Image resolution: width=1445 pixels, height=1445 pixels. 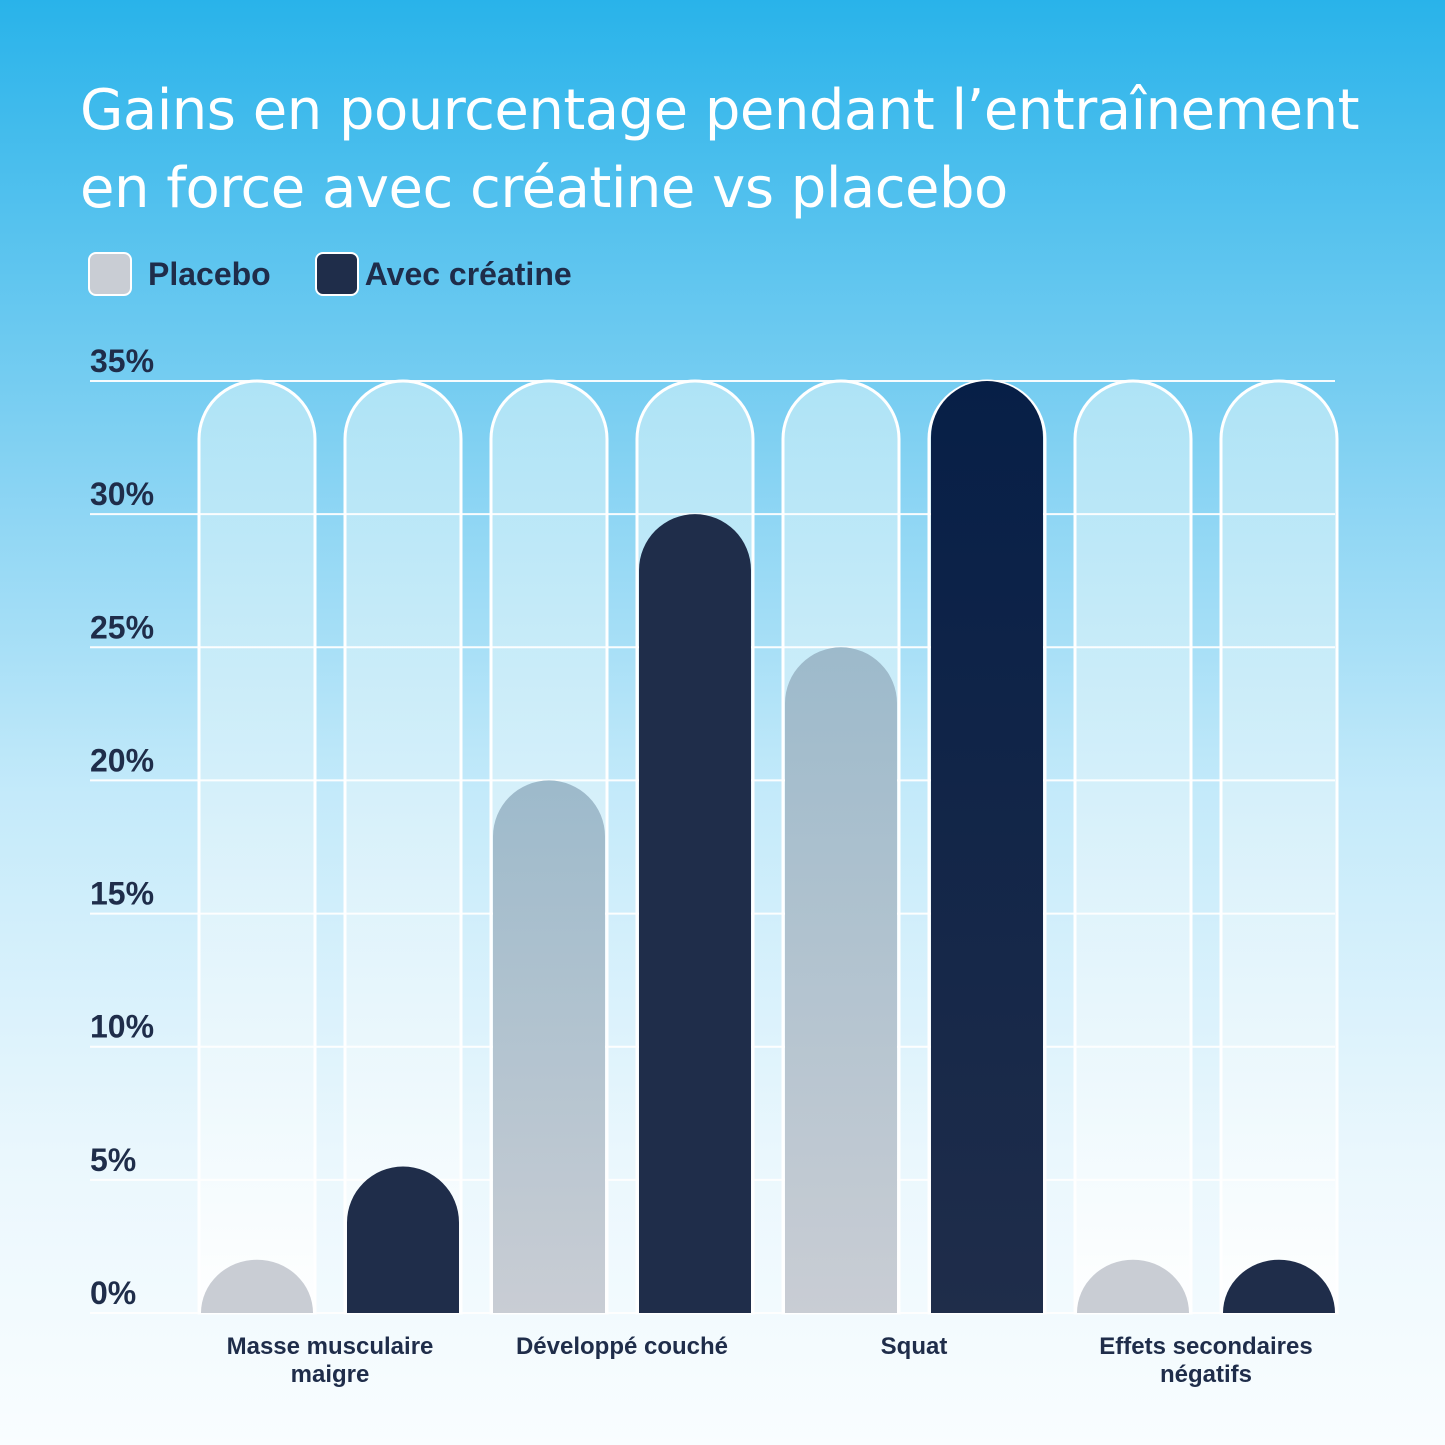 What do you see at coordinates (122, 760) in the screenshot?
I see `y-tick-label: 20%` at bounding box center [122, 760].